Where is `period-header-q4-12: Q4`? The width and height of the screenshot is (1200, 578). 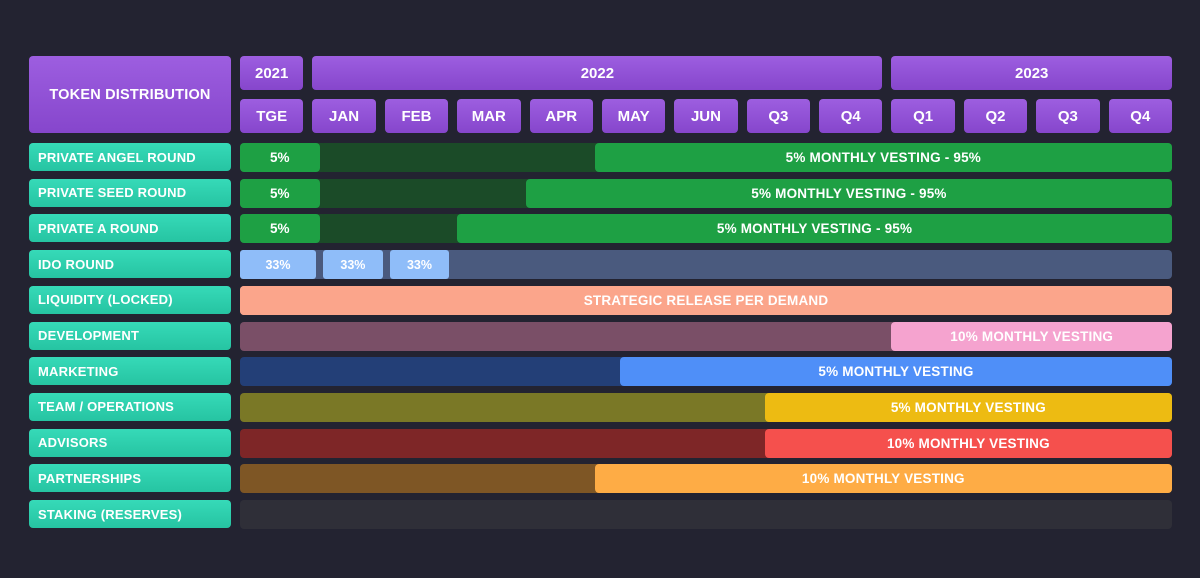
period-header-q4-12: Q4 is located at coordinates (1140, 116).